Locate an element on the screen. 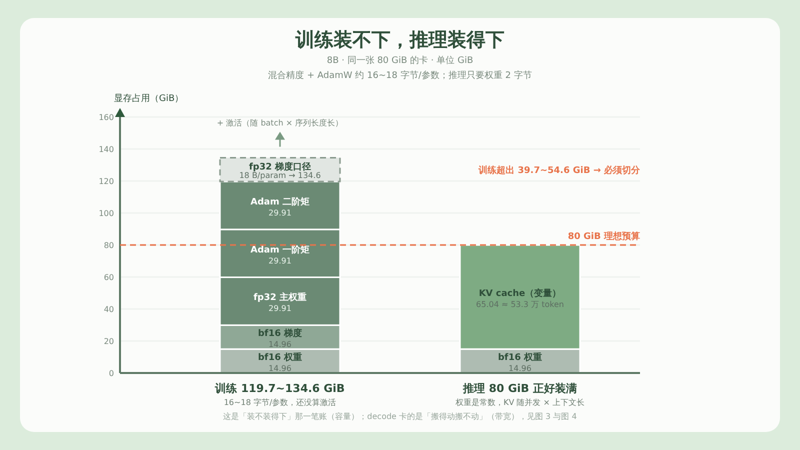 The height and width of the screenshot is (450, 800). text: 权重是常数，KV 随并发 × 上下文长 is located at coordinates (519, 402).